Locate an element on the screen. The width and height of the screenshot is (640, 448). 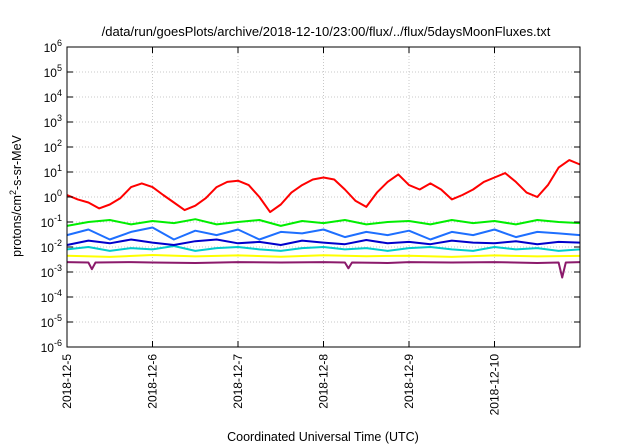
x-tick-label: 2018-12-10 is located at coordinates (495, 385).